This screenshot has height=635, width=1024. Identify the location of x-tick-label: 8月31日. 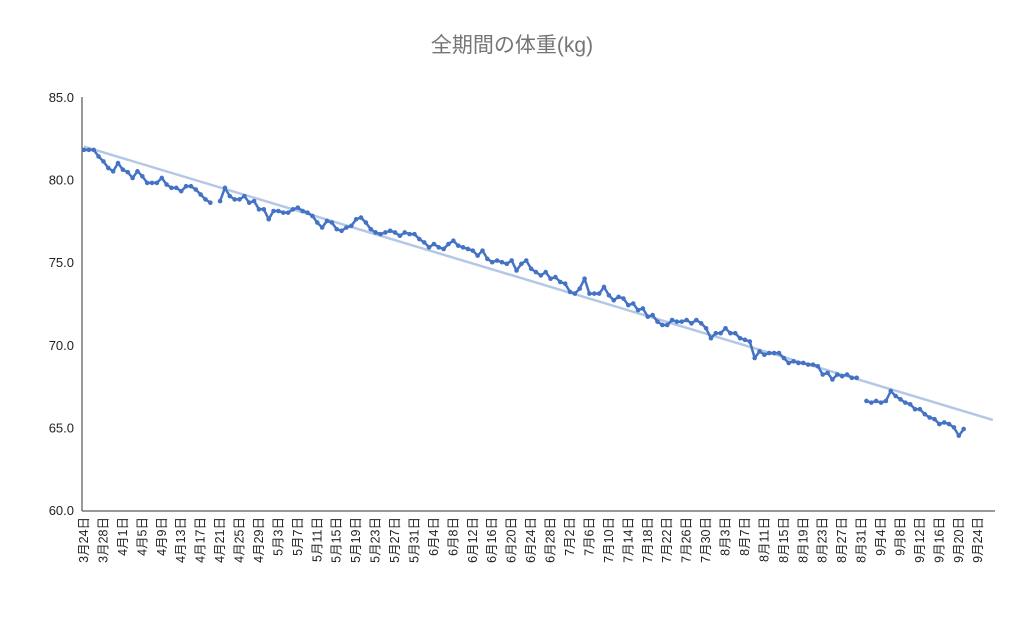
(862, 540).